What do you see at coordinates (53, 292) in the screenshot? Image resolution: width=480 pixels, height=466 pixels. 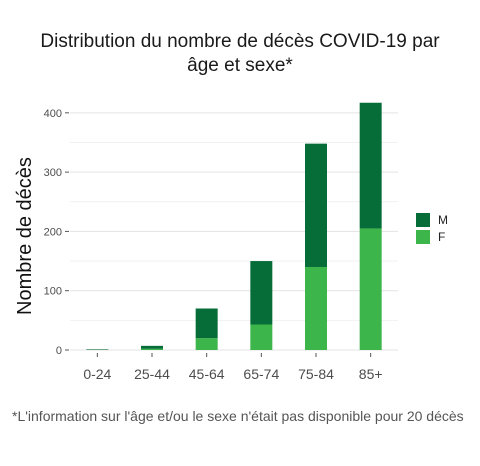 I see `y-tick-label: 100` at bounding box center [53, 292].